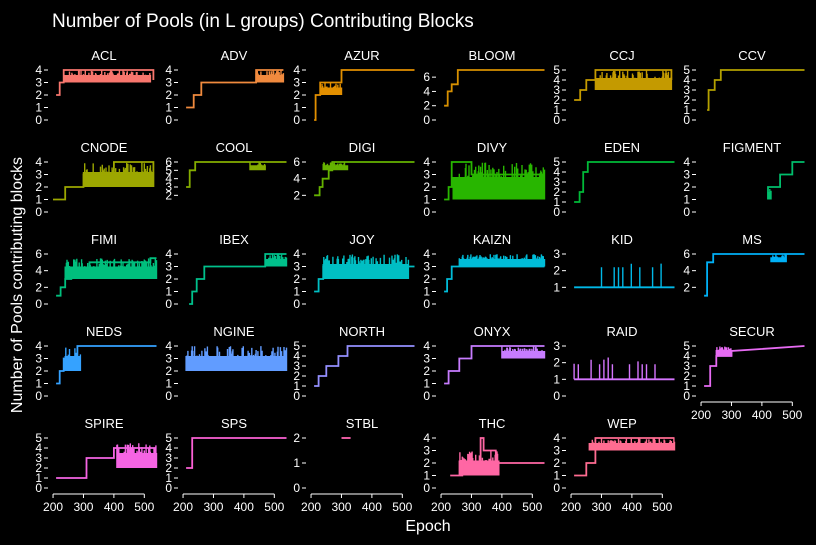 This screenshot has width=816, height=545. Describe the element at coordinates (352, 465) in the screenshot. I see `facet-panel-stbl: STBL 0 1 2 200 300 400 500` at that location.